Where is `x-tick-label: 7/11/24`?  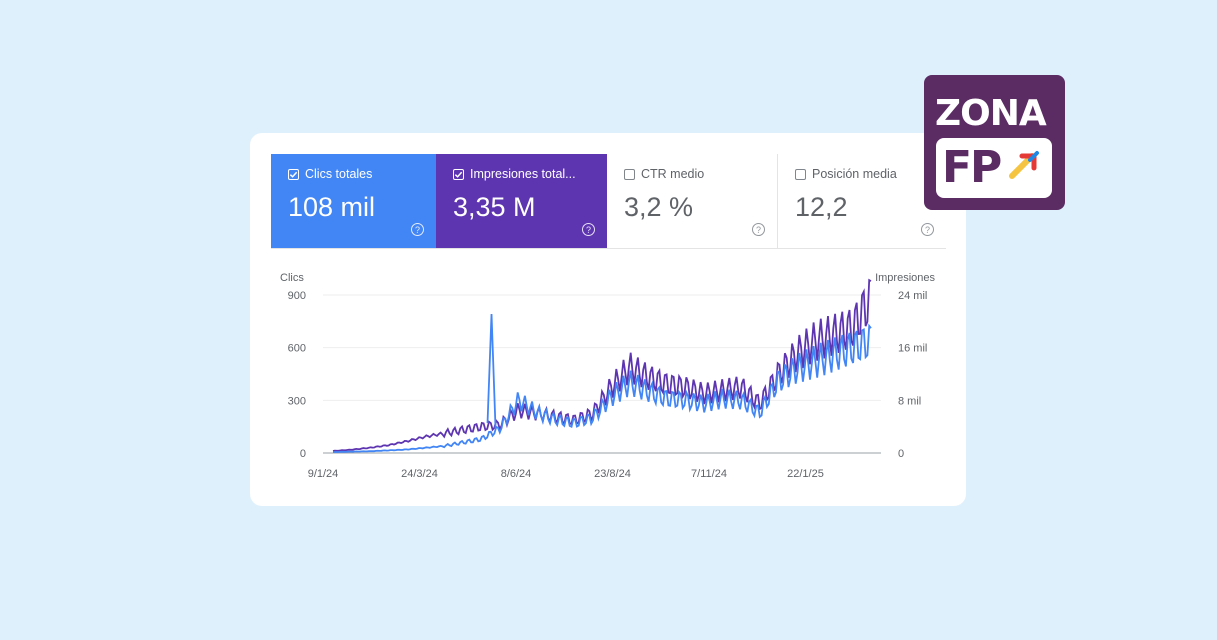 x-tick-label: 7/11/24 is located at coordinates (709, 474).